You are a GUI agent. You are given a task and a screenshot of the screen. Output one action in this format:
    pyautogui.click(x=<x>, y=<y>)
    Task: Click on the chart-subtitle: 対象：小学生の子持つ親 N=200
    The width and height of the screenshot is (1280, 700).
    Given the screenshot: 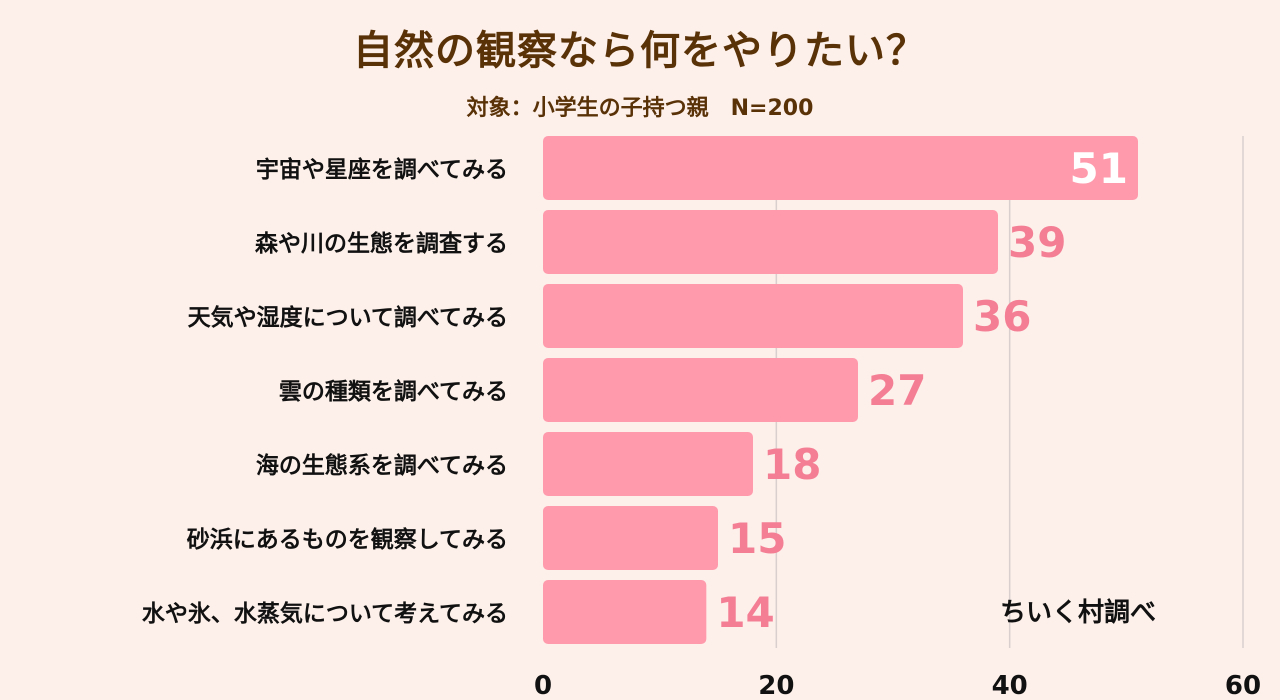 What is the action you would take?
    pyautogui.click(x=640, y=108)
    